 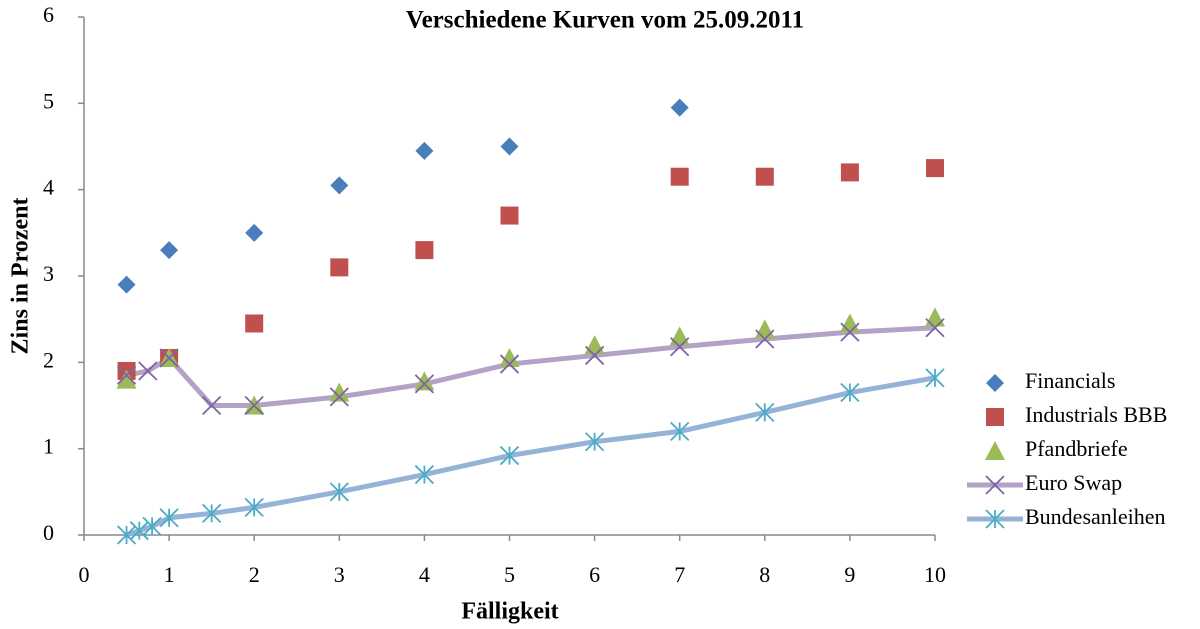 What do you see at coordinates (764, 574) in the screenshot?
I see `x-tick-label: 8` at bounding box center [764, 574].